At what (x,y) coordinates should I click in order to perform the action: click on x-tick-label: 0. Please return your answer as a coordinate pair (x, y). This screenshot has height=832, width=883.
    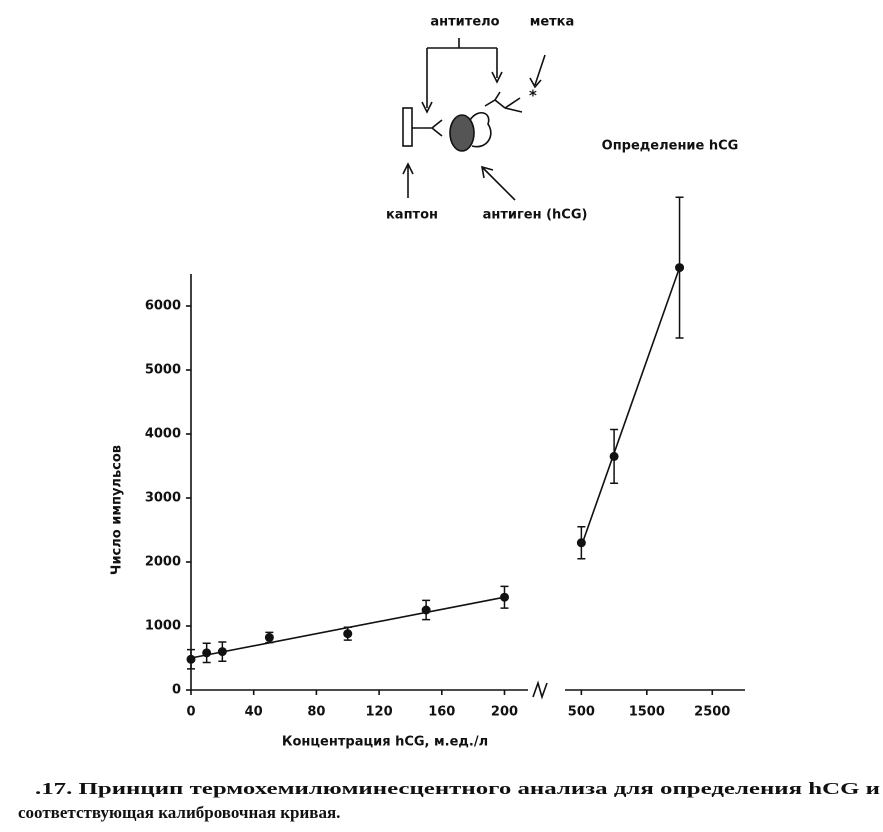
    Looking at the image, I should click on (190, 712).